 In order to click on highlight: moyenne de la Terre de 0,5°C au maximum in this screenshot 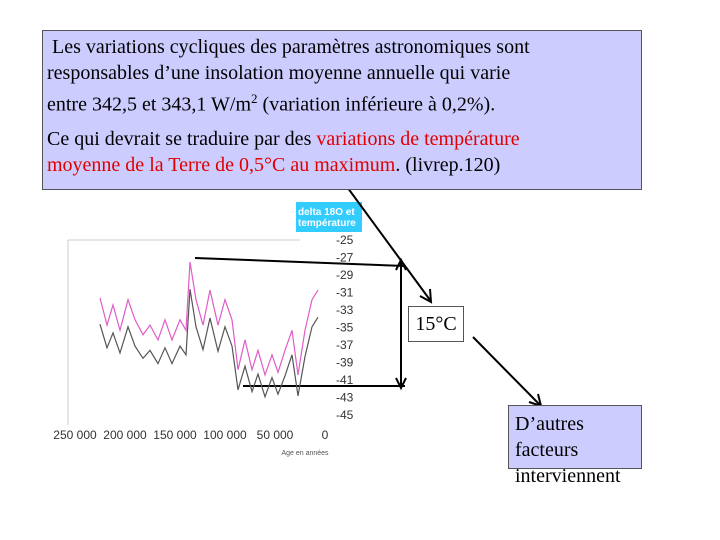, I will do `click(221, 164)`.